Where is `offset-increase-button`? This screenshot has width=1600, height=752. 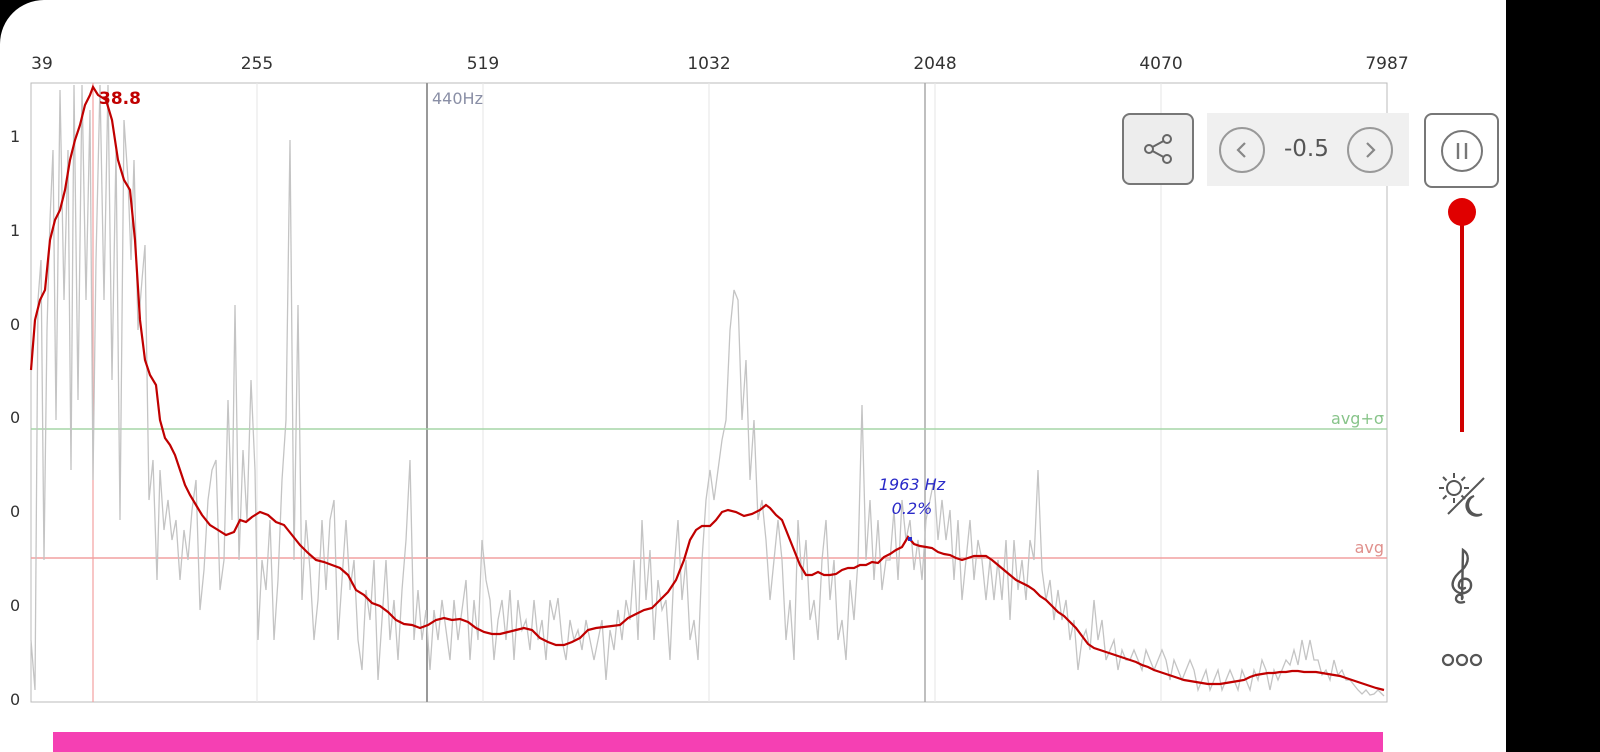 offset-increase-button is located at coordinates (1370, 150).